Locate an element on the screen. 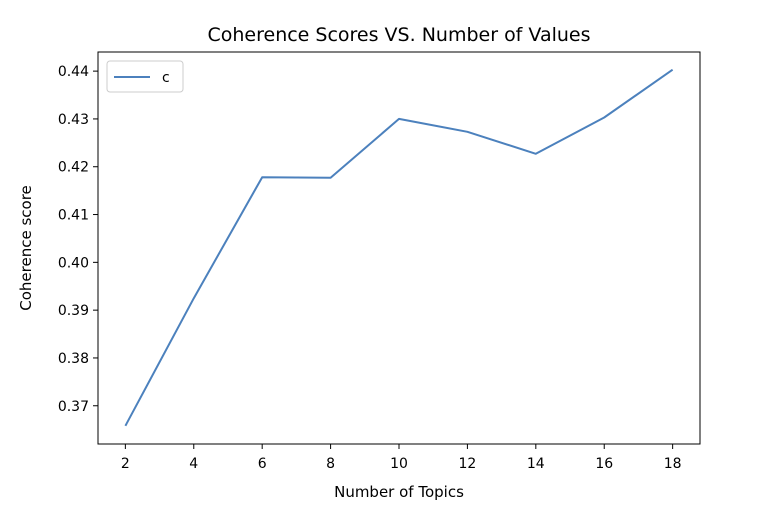 Image resolution: width=762 pixels, height=518 pixels. legend-label-c: c is located at coordinates (166, 78).